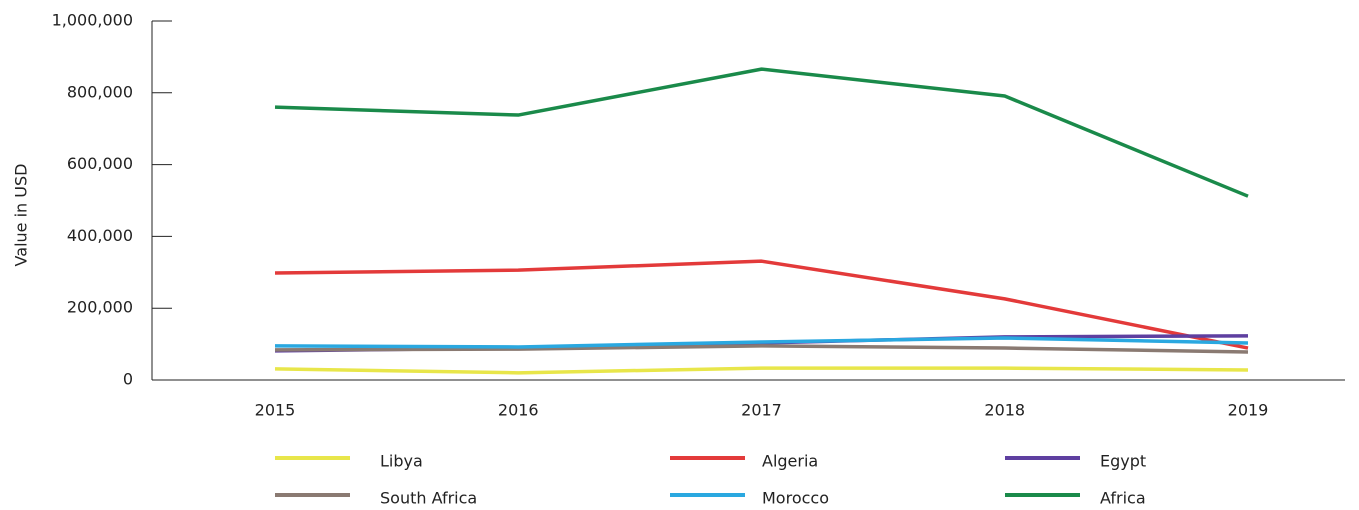 This screenshot has width=1359, height=510. What do you see at coordinates (275, 410) in the screenshot?
I see `x-tick-label: 2015` at bounding box center [275, 410].